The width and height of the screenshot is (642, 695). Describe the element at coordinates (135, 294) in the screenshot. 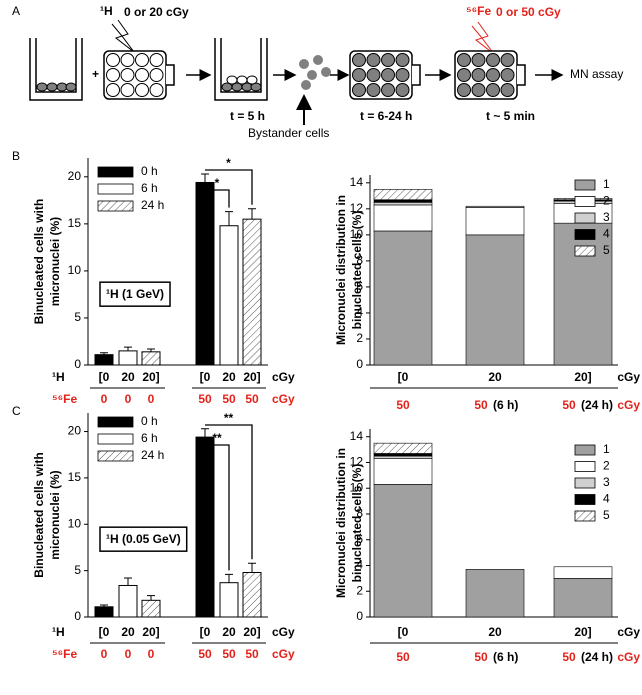

I see `annotation: ¹H (1 GeV)` at that location.